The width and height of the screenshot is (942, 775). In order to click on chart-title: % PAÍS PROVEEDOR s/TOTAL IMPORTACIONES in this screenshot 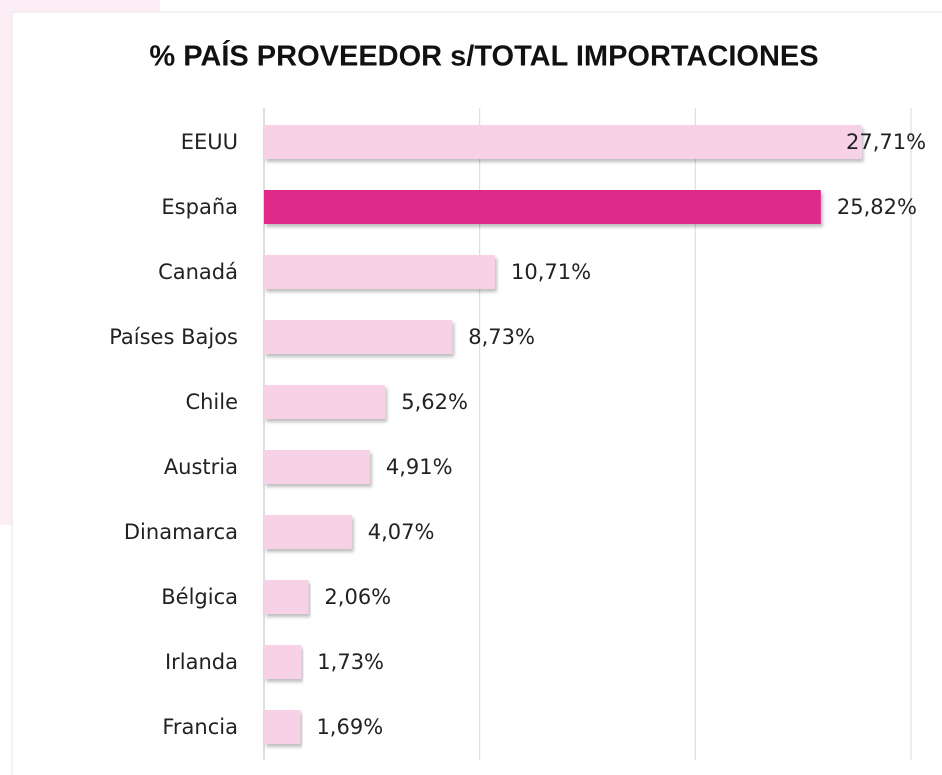, I will do `click(483, 56)`.